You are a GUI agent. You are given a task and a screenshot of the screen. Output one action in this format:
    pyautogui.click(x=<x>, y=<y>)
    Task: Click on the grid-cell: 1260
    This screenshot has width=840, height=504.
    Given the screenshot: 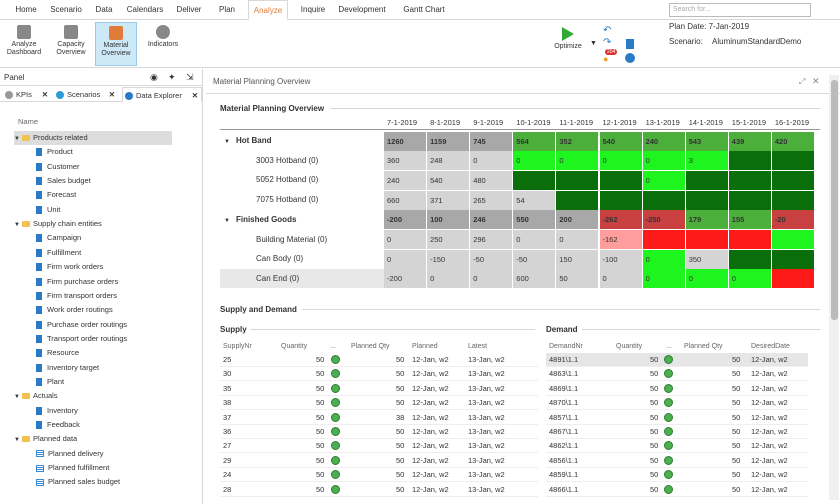 What is the action you would take?
    pyautogui.click(x=405, y=141)
    